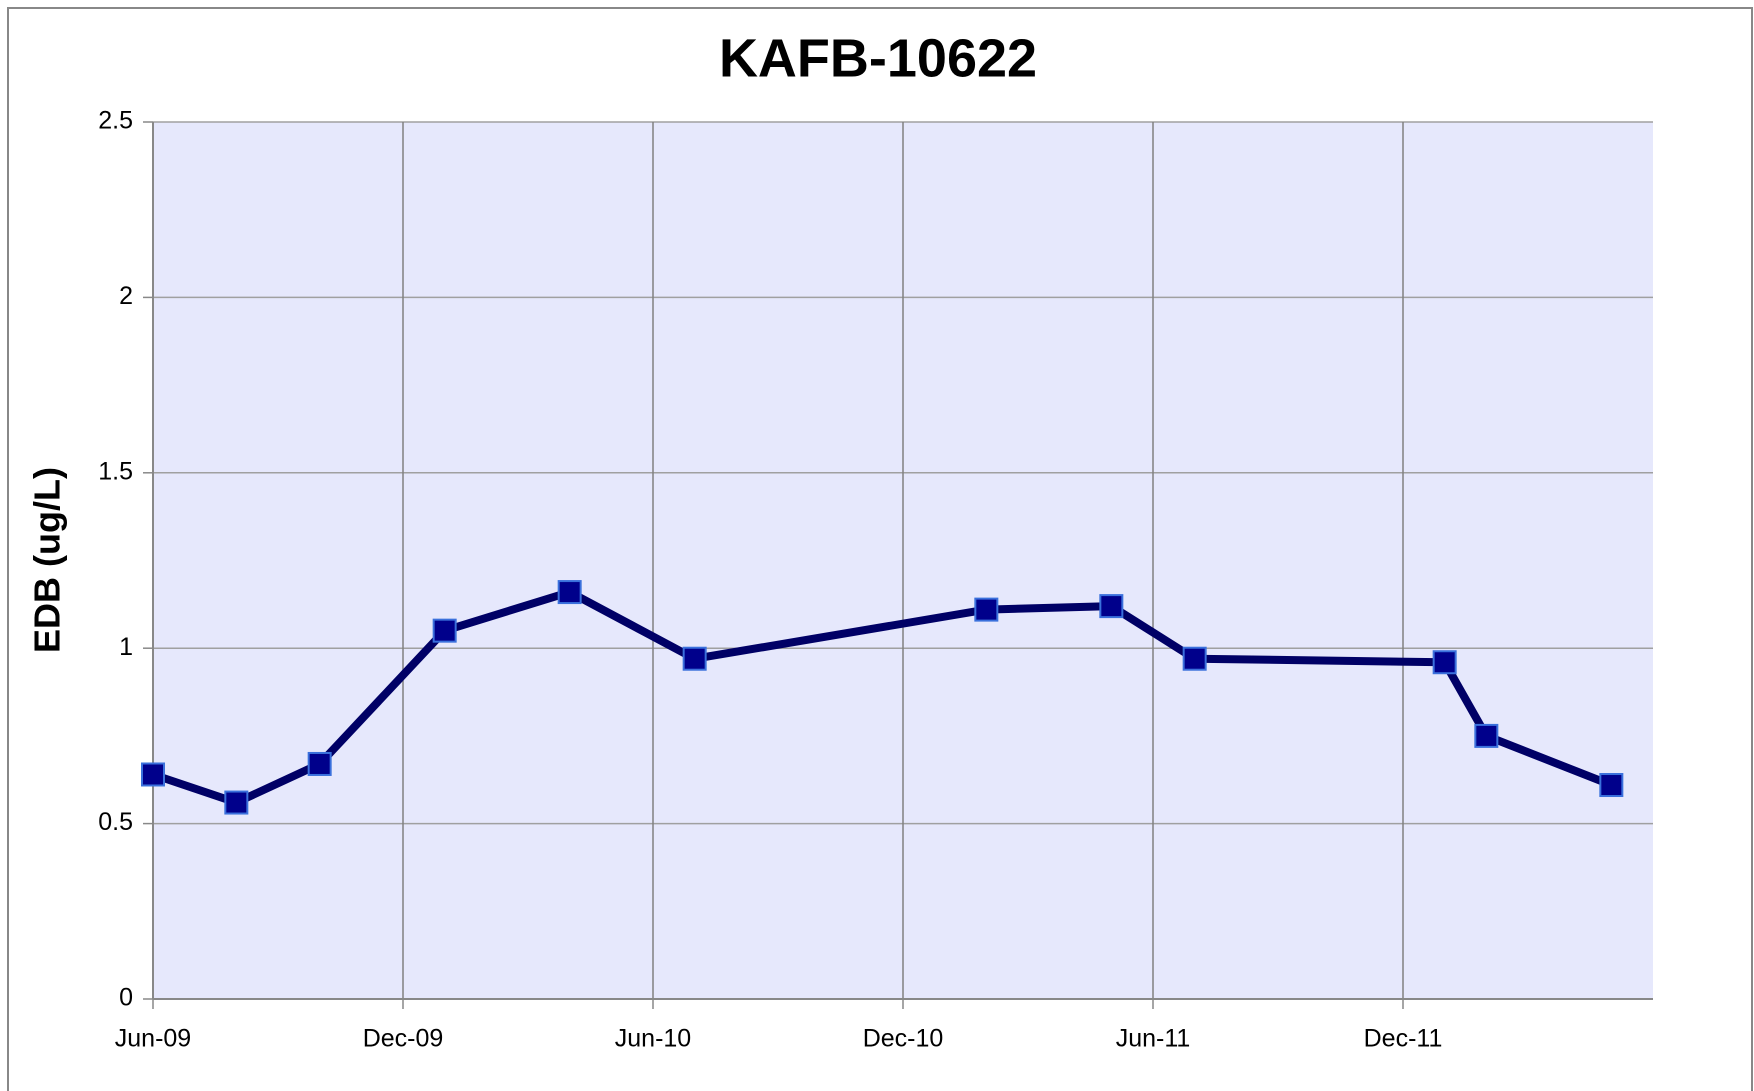  What do you see at coordinates (653, 1039) in the screenshot?
I see `x-tick-label: Jun-10` at bounding box center [653, 1039].